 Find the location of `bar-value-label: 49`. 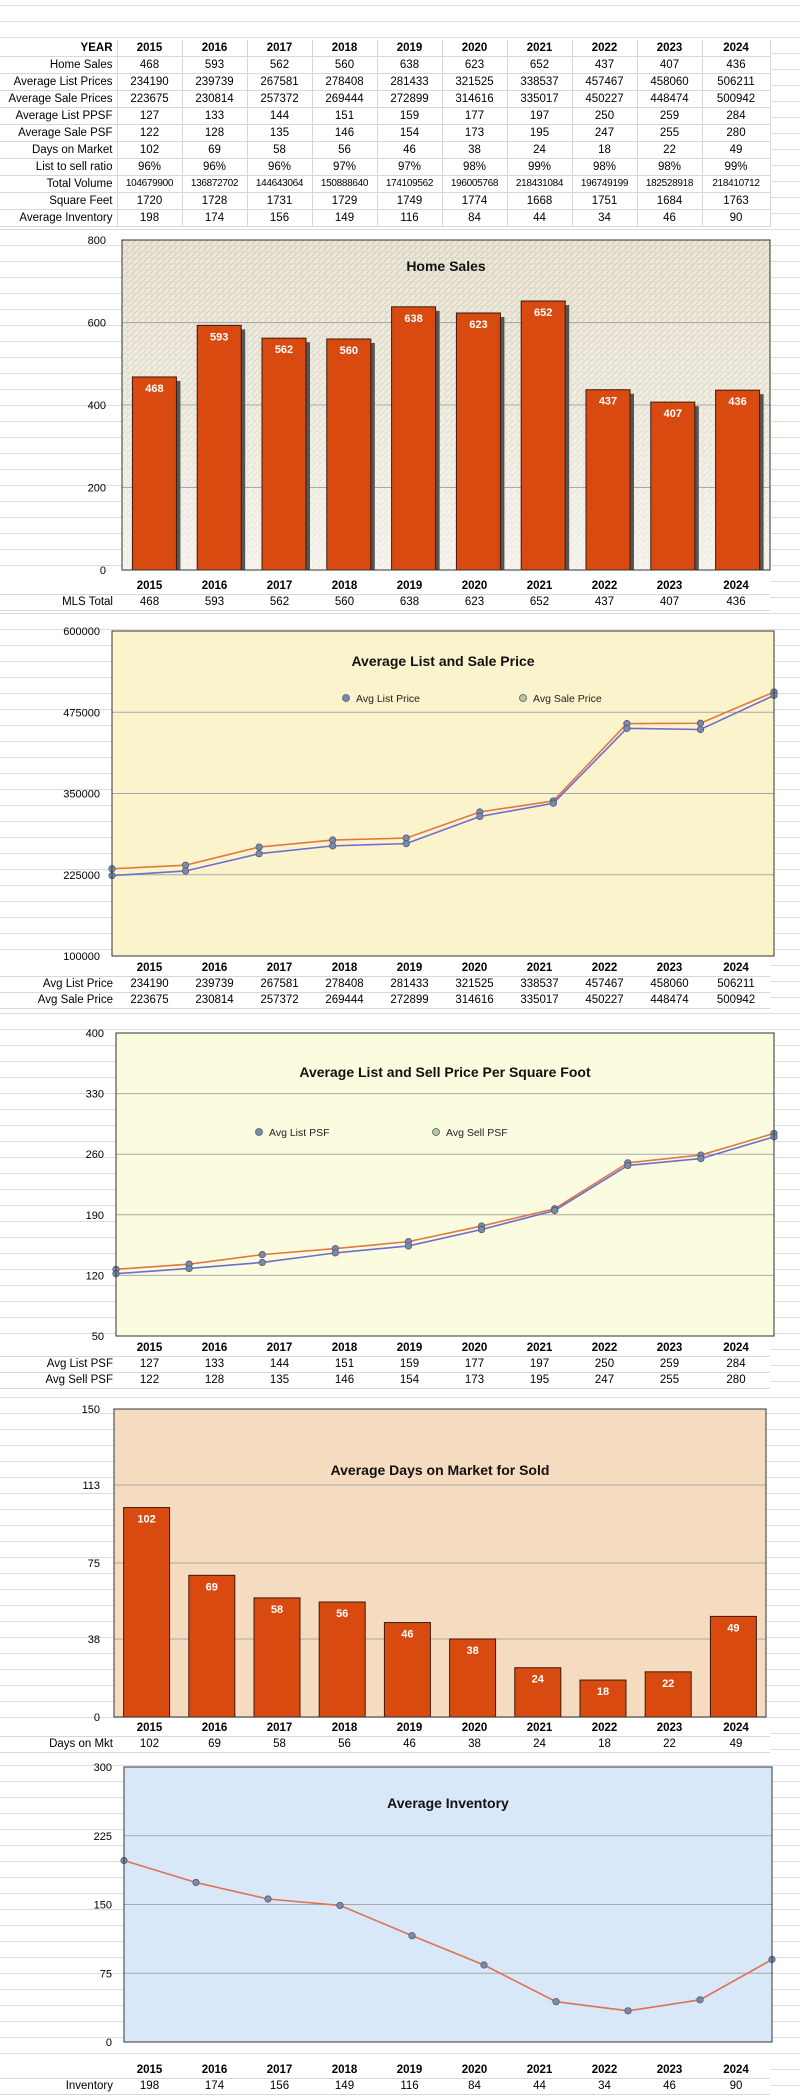

bar-value-label: 49 is located at coordinates (733, 1628).